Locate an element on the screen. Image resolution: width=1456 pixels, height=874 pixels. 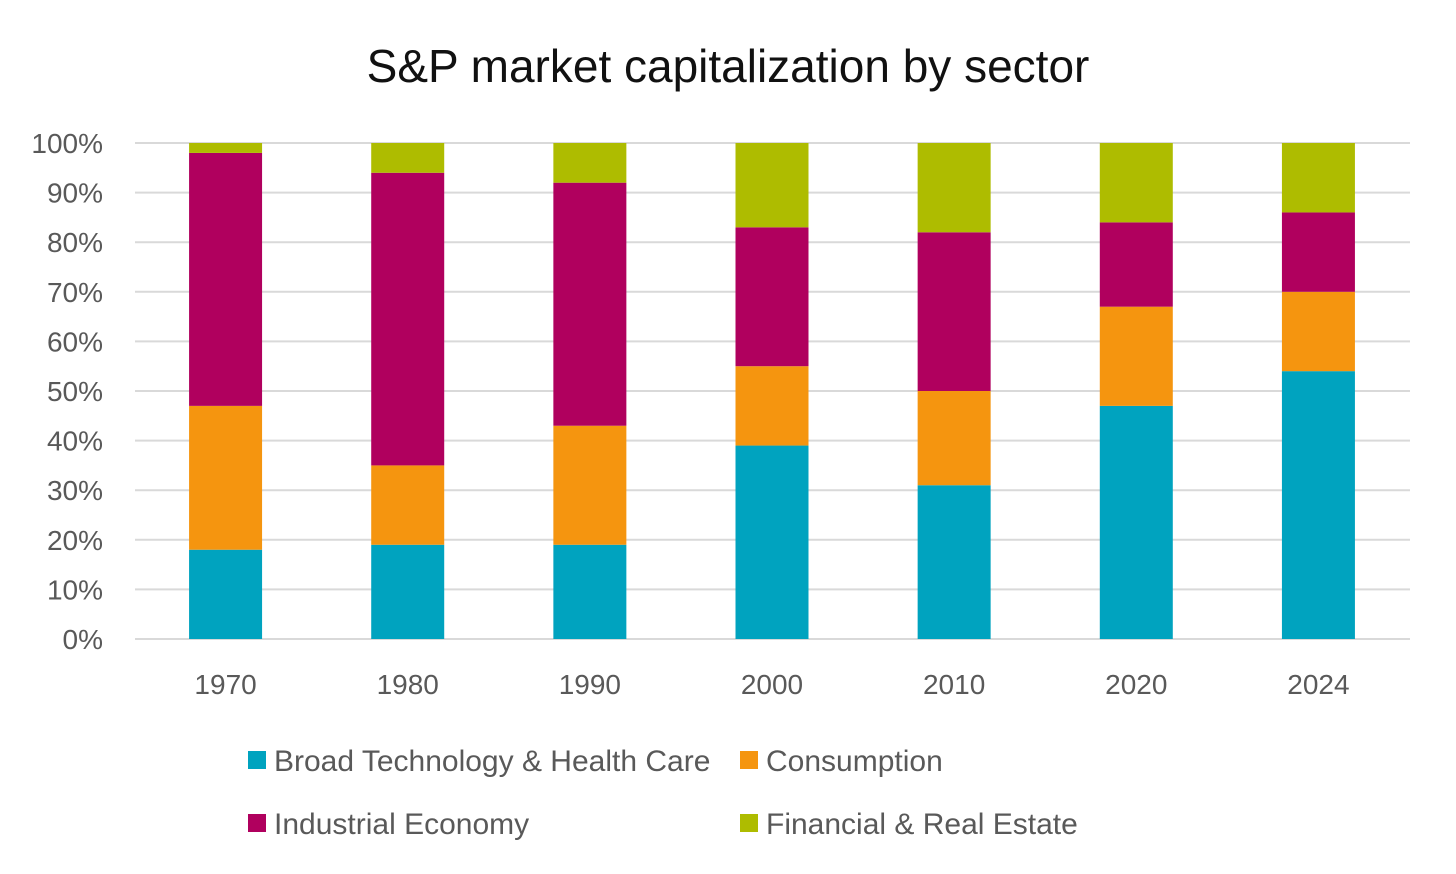
y-tick-label: 20% is located at coordinates (75, 540).